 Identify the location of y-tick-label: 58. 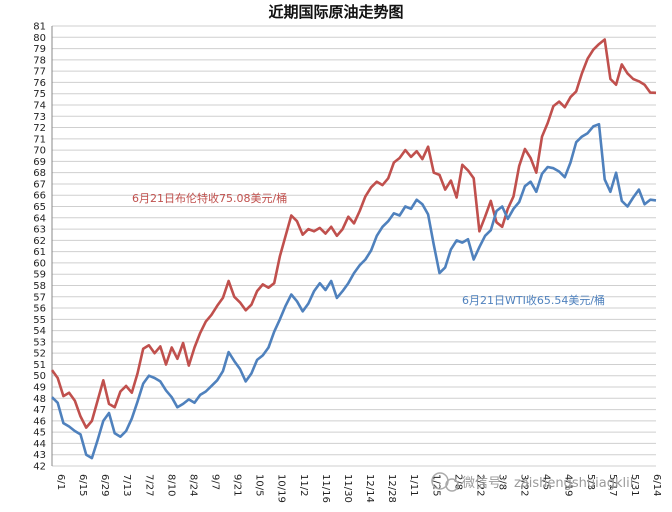
(39, 286).